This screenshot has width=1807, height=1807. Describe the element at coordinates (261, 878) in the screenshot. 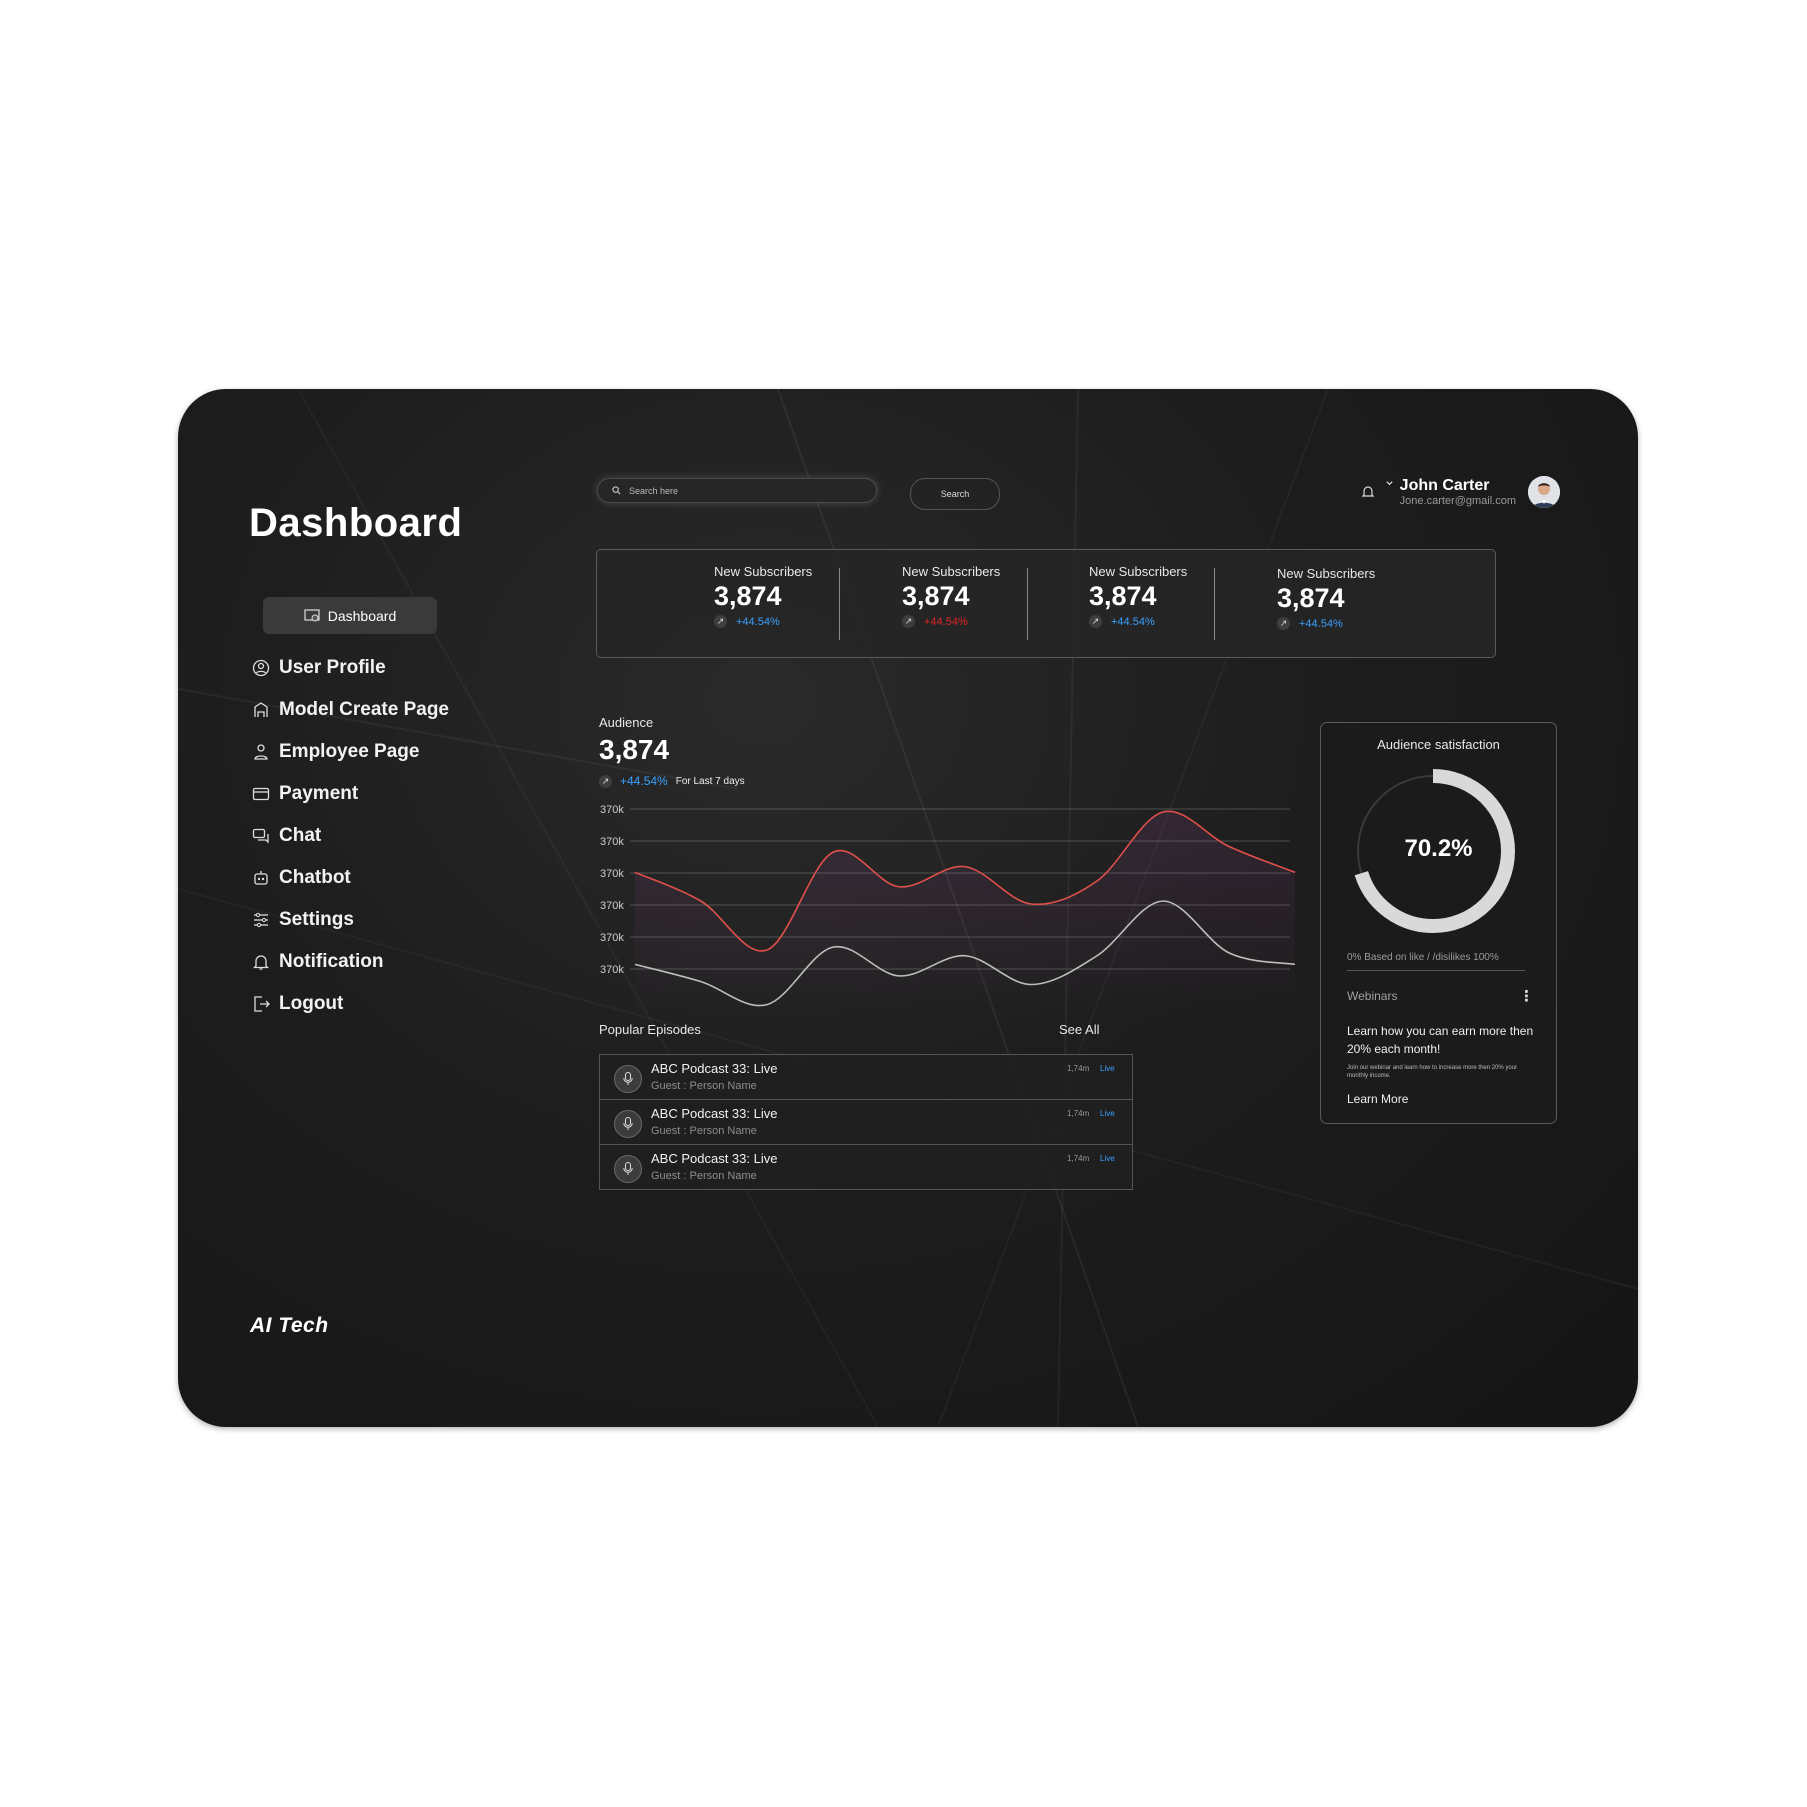

I see `chatbot-icon` at that location.